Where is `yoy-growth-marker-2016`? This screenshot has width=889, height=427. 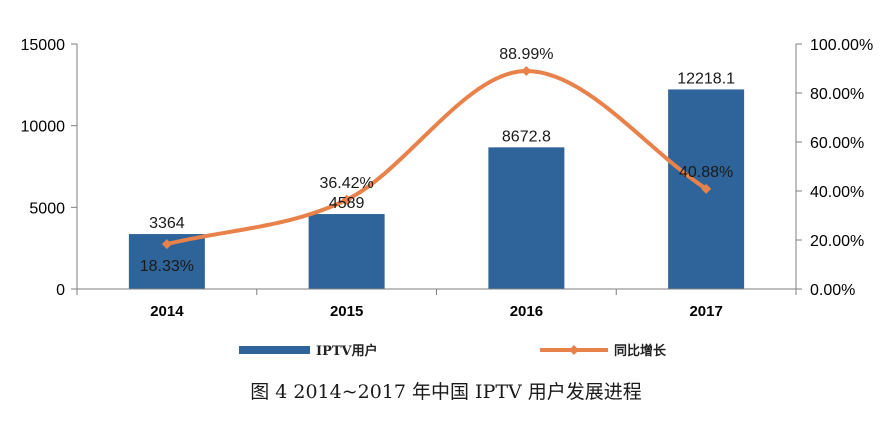 yoy-growth-marker-2016 is located at coordinates (526, 70).